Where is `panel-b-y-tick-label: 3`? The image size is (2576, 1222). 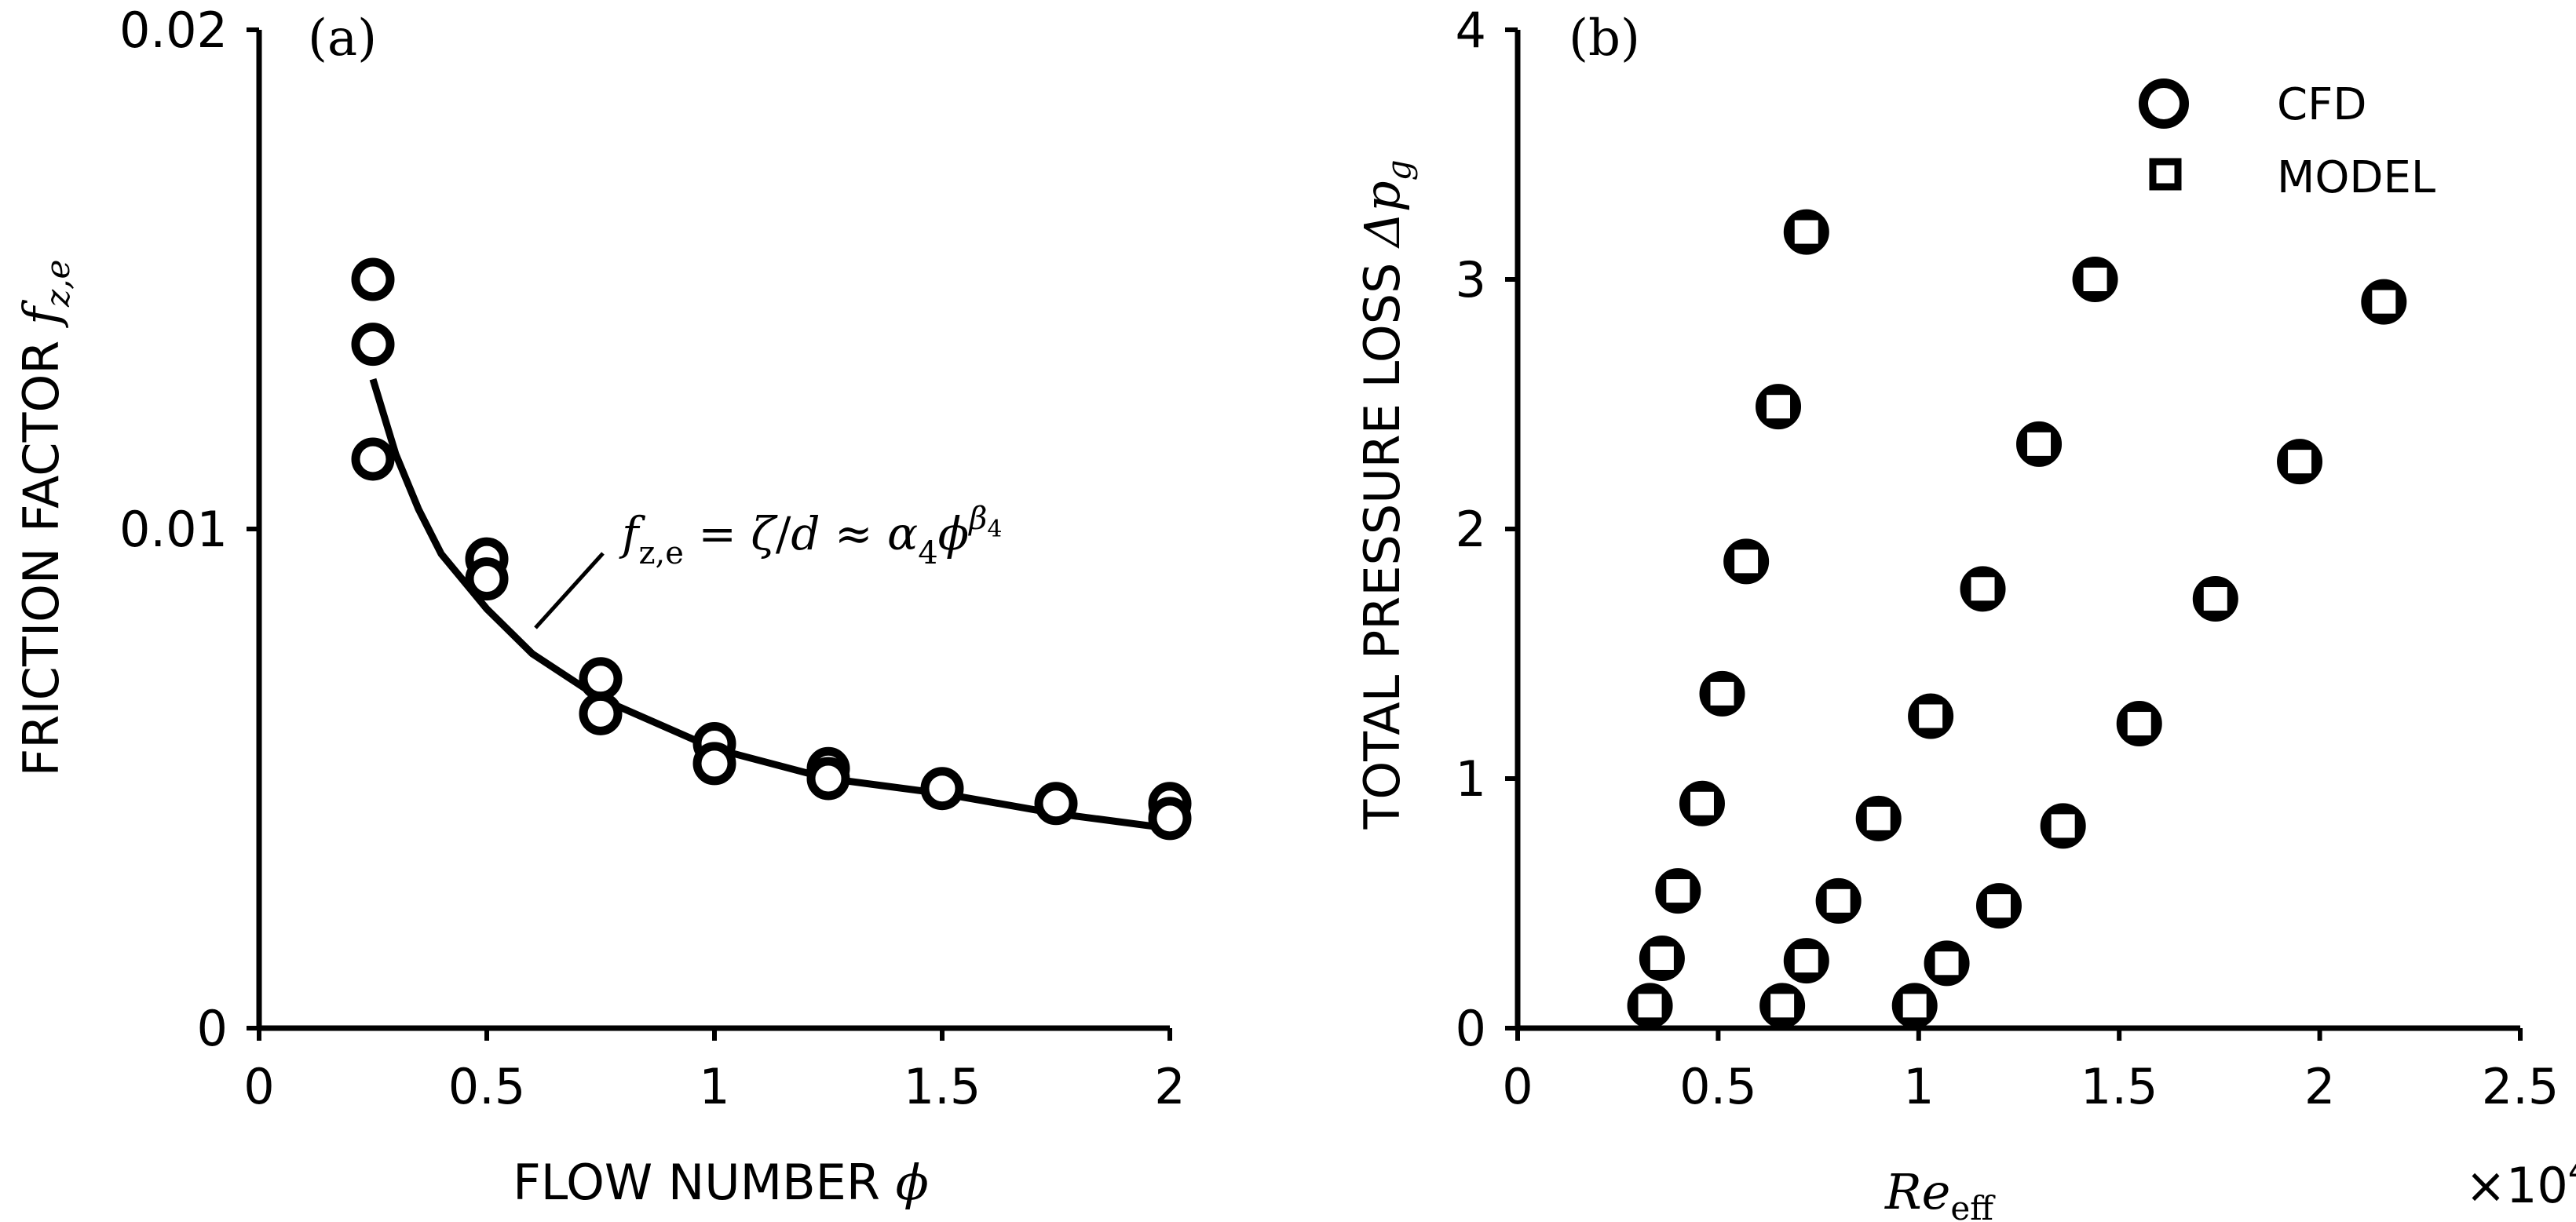 panel-b-y-tick-label: 3 is located at coordinates (1471, 279).